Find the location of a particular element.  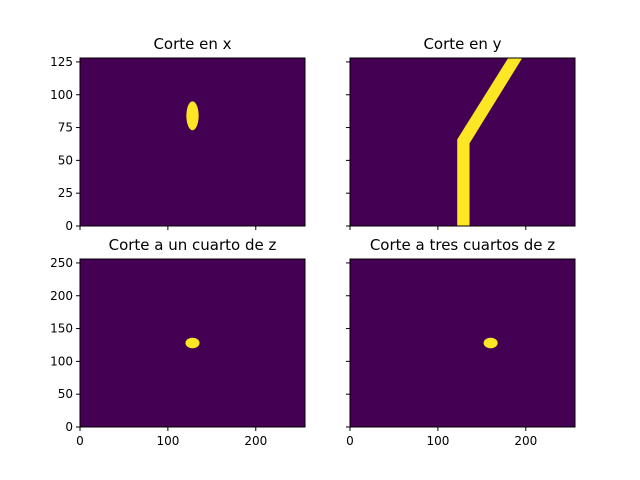

chart-title: Corte en y is located at coordinates (462, 44).